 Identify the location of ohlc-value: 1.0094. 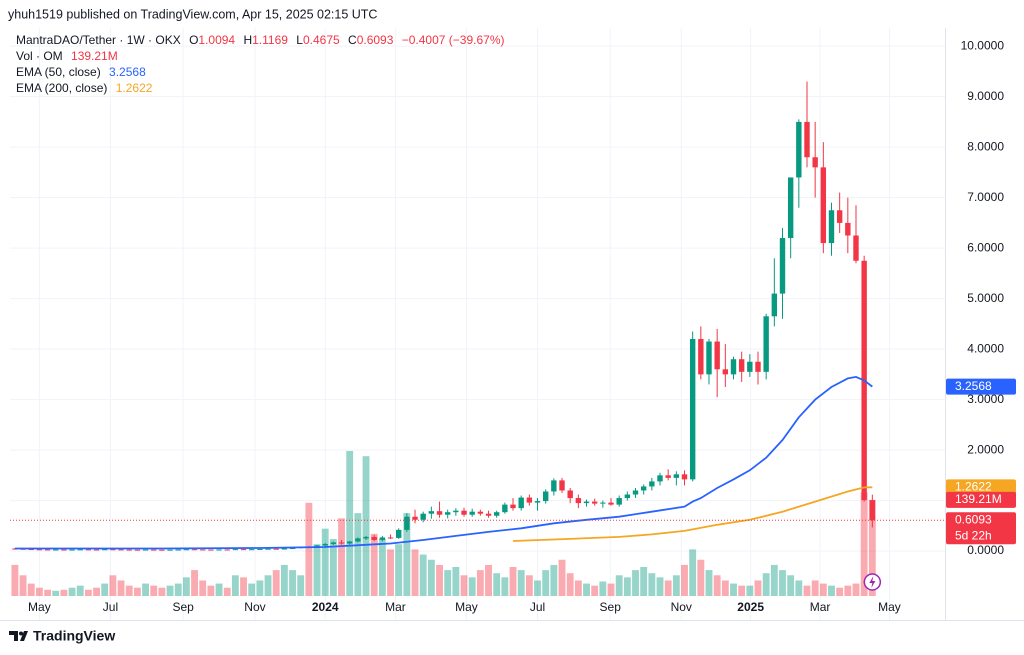
(217, 40).